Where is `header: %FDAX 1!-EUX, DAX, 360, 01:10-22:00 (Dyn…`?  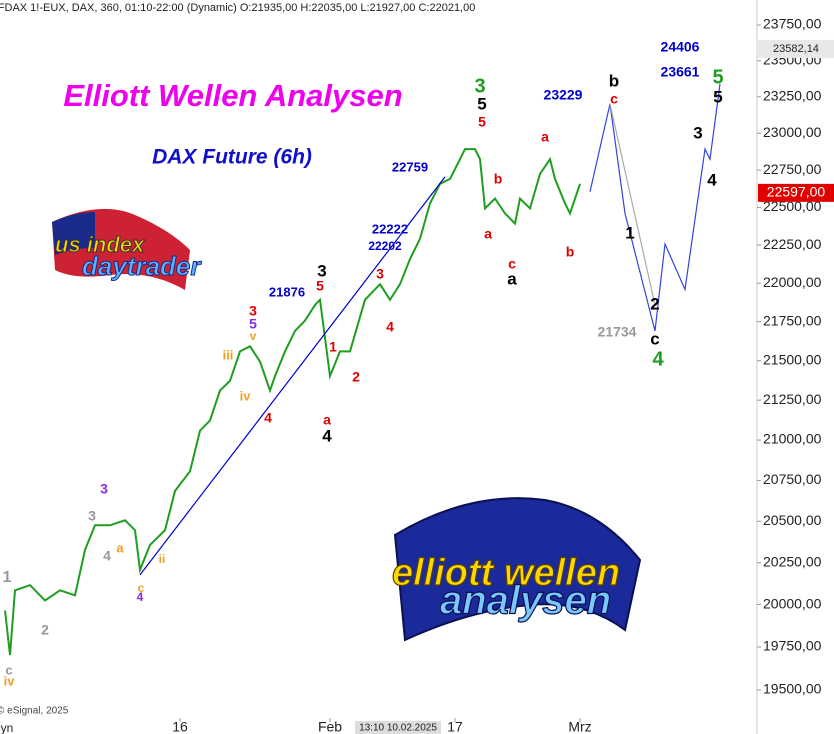 header: %FDAX 1!-EUX, DAX, 360, 01:10-22:00 (Dyn… is located at coordinates (237, 8).